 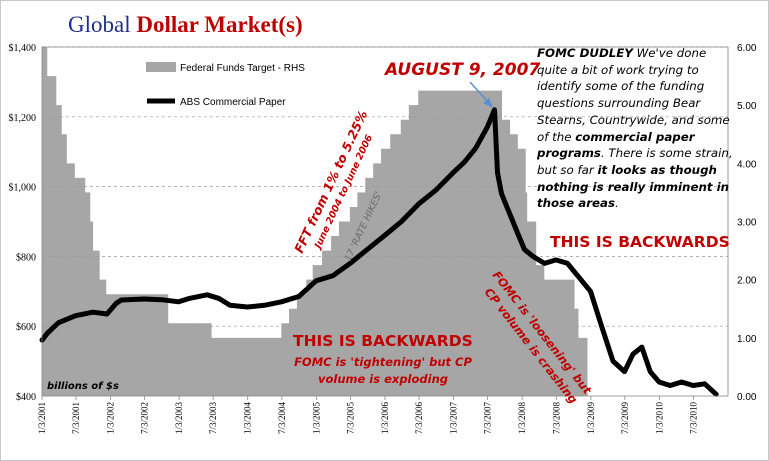 What do you see at coordinates (26, 327) in the screenshot?
I see `left-axis-tick-label: $600` at bounding box center [26, 327].